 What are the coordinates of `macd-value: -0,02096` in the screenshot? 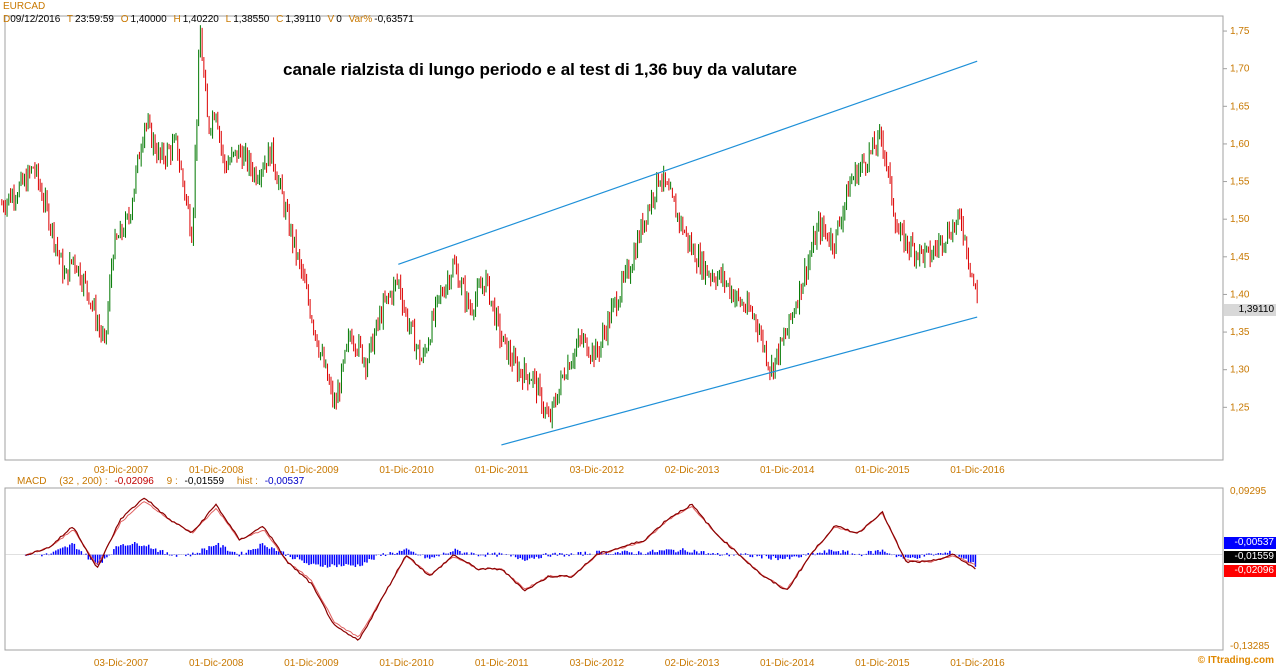 It's located at (134, 481).